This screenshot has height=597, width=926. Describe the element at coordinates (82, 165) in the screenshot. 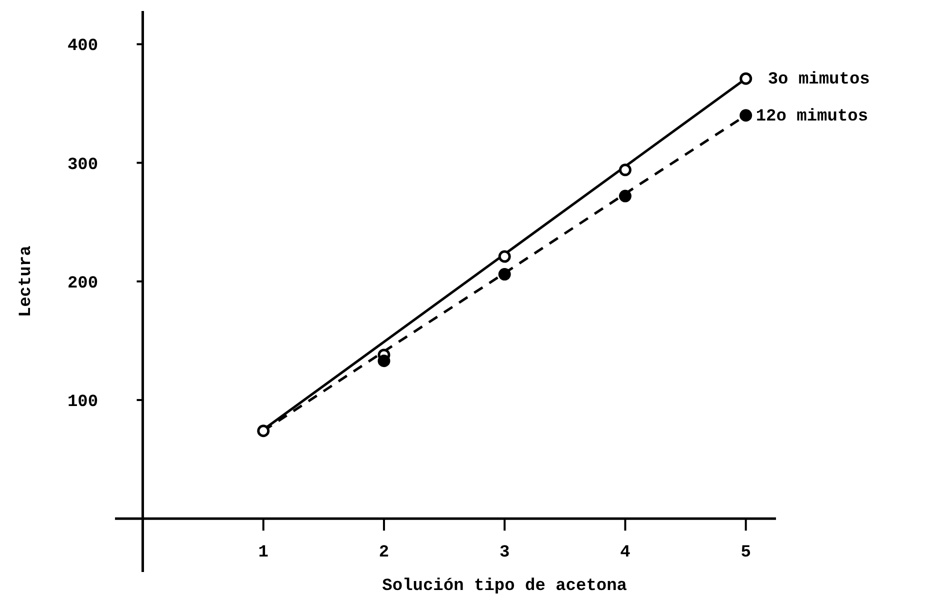

I see `y-tick-label: 300` at that location.